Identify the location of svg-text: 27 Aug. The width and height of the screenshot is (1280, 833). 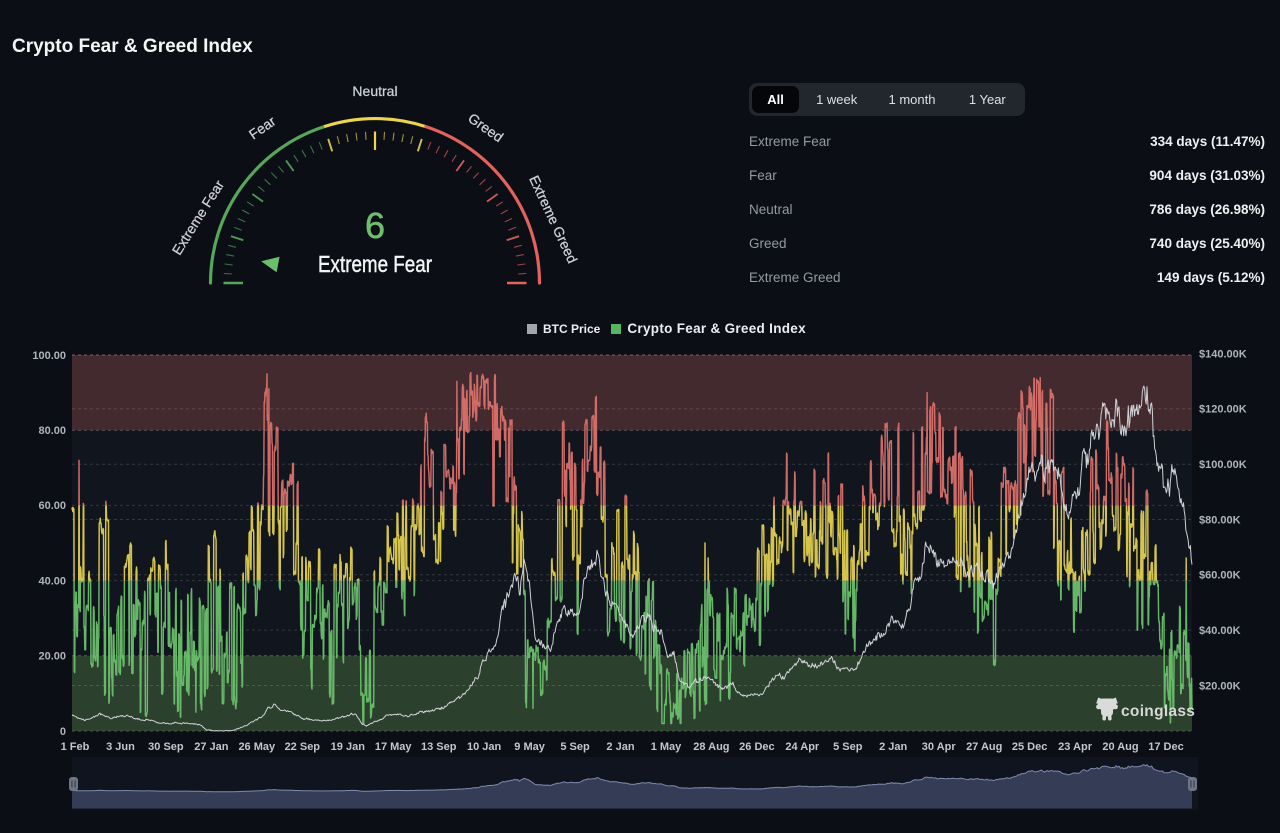
(984, 747).